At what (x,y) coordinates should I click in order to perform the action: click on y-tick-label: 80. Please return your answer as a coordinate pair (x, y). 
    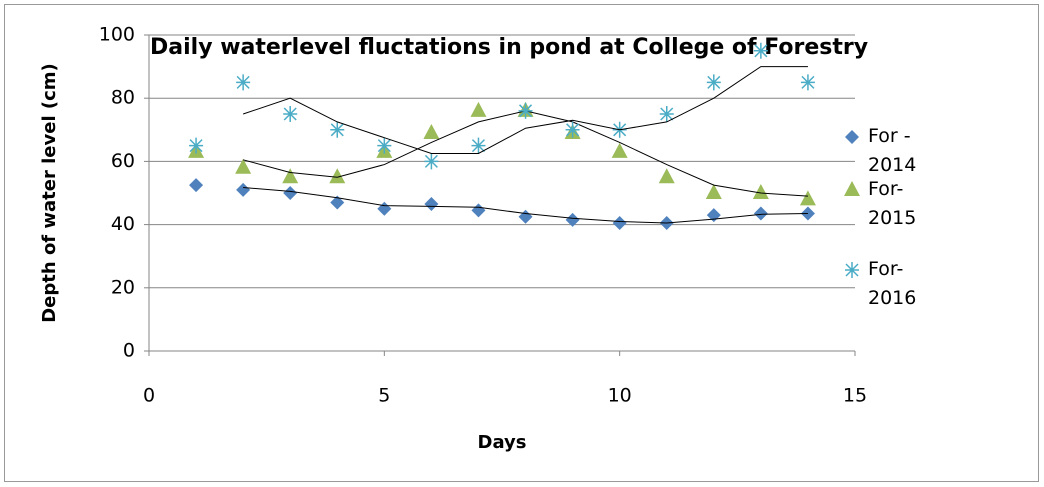
    Looking at the image, I should click on (123, 98).